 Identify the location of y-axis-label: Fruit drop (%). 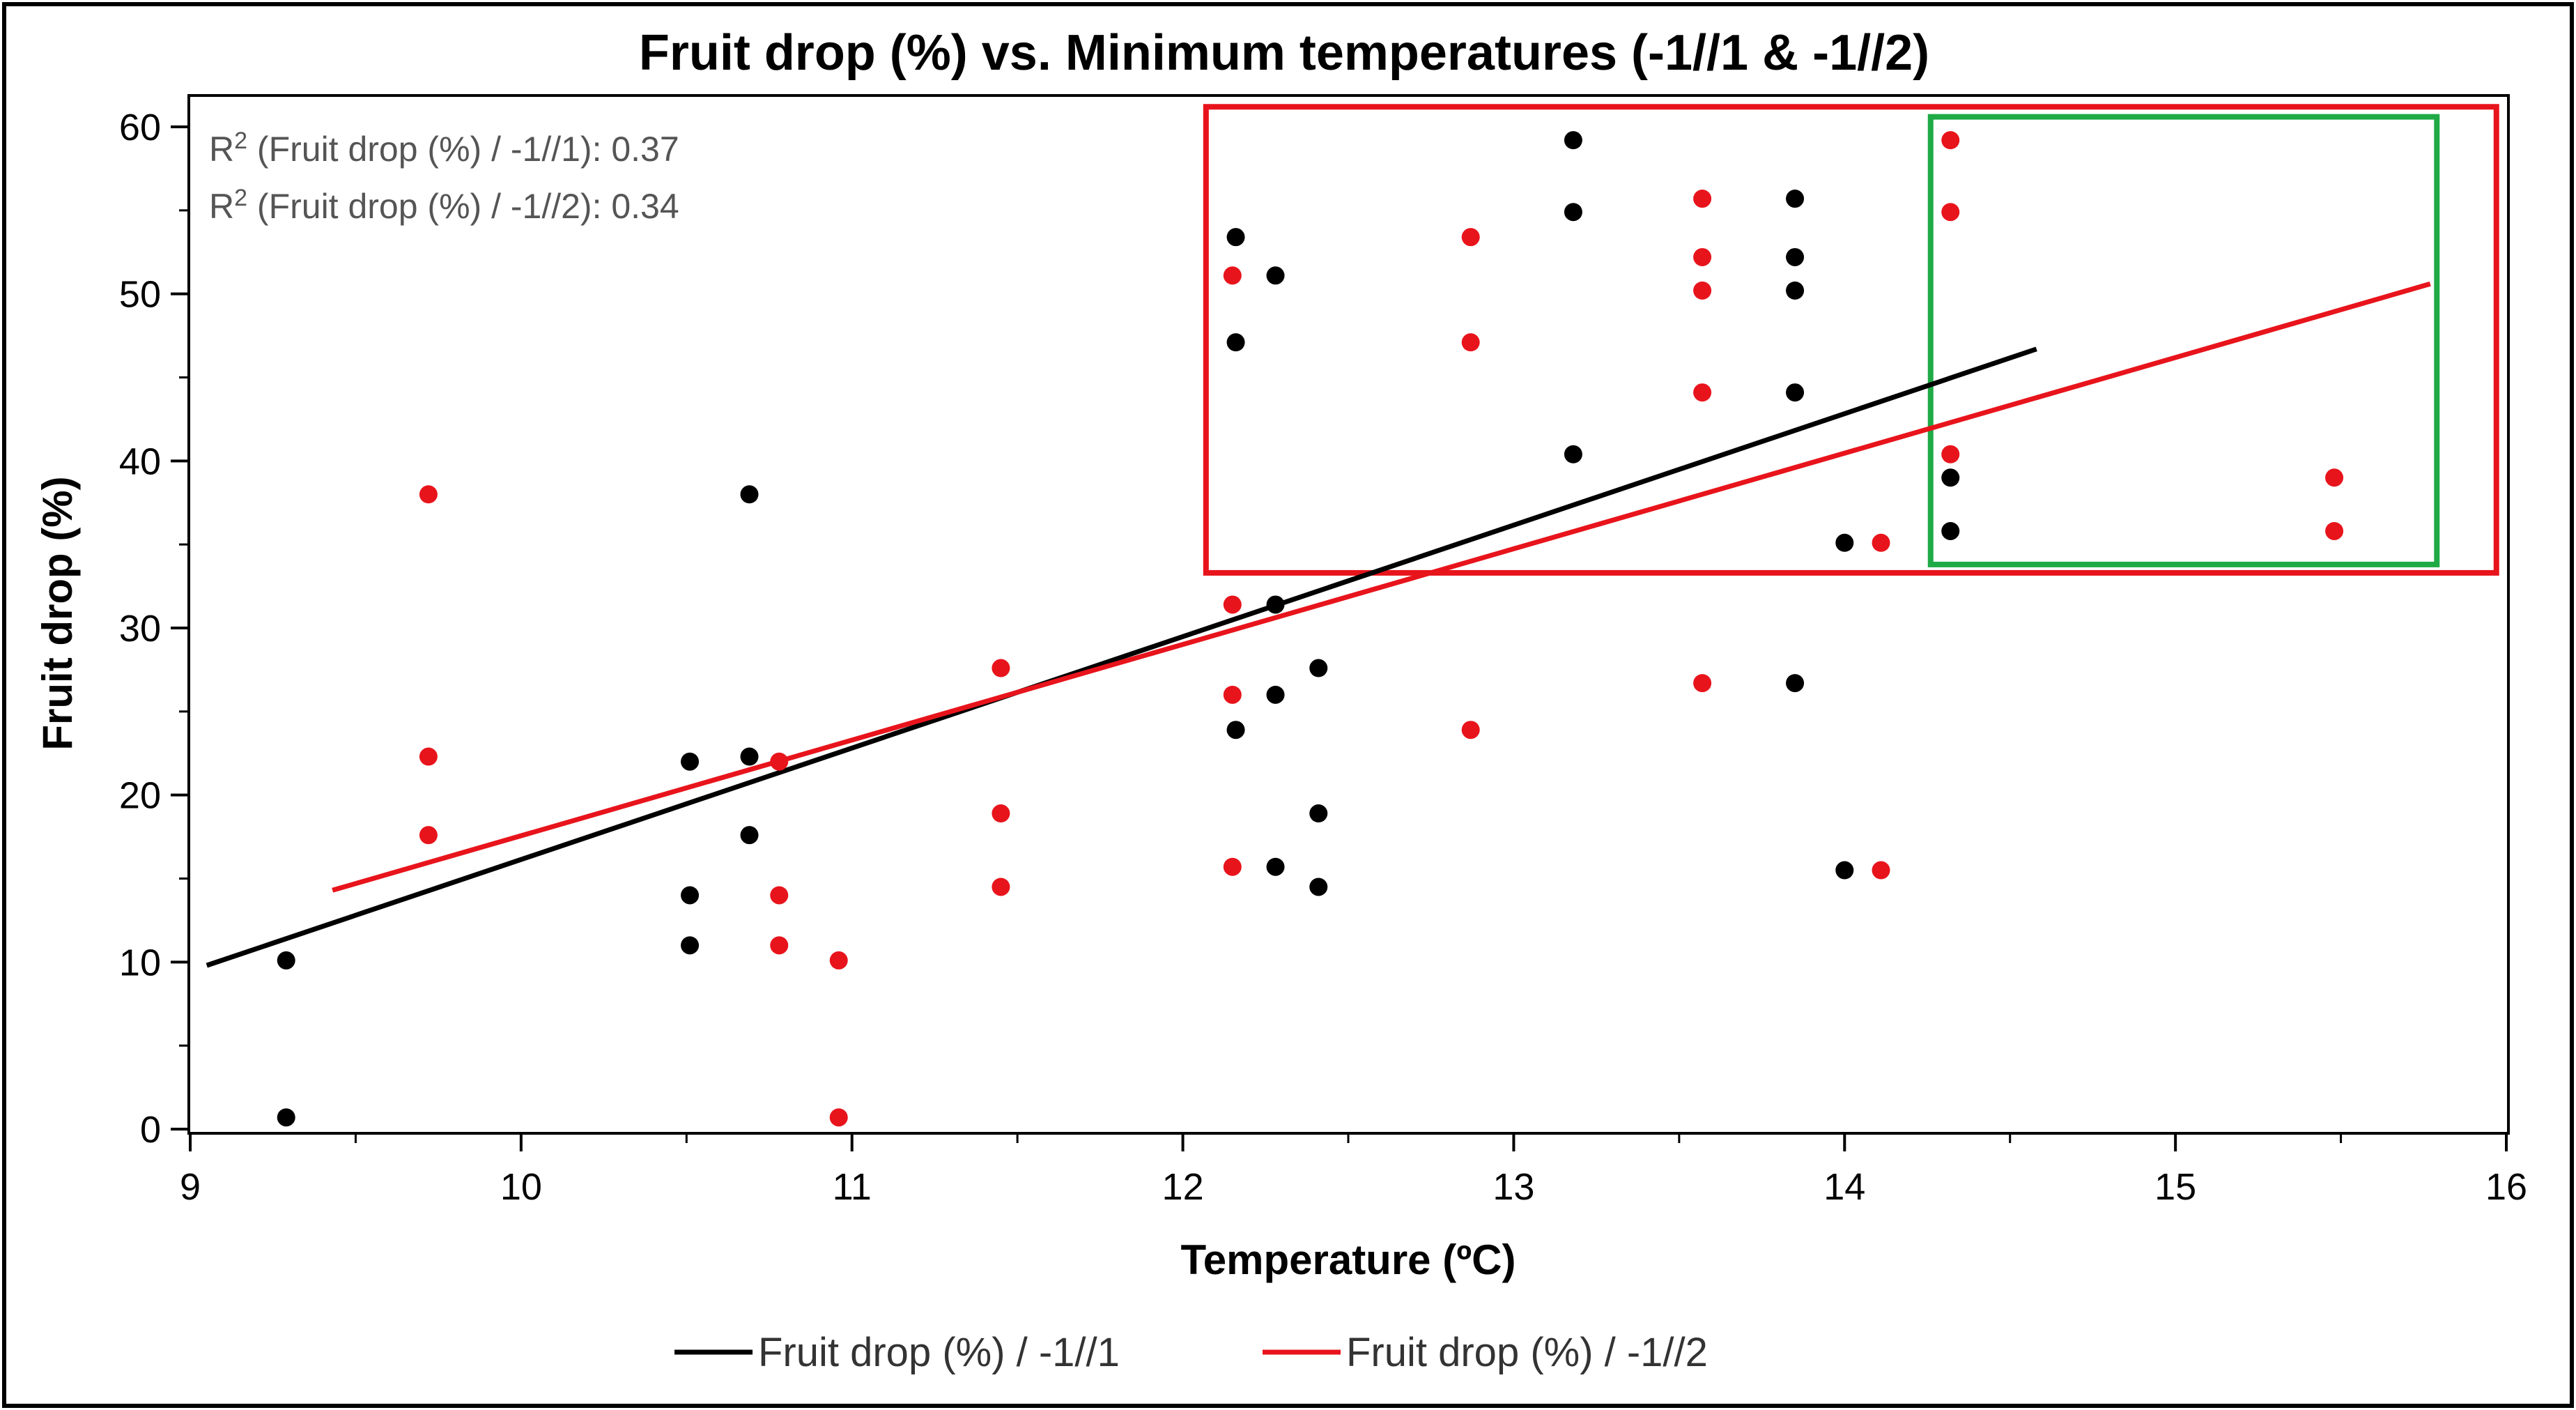
(57, 613).